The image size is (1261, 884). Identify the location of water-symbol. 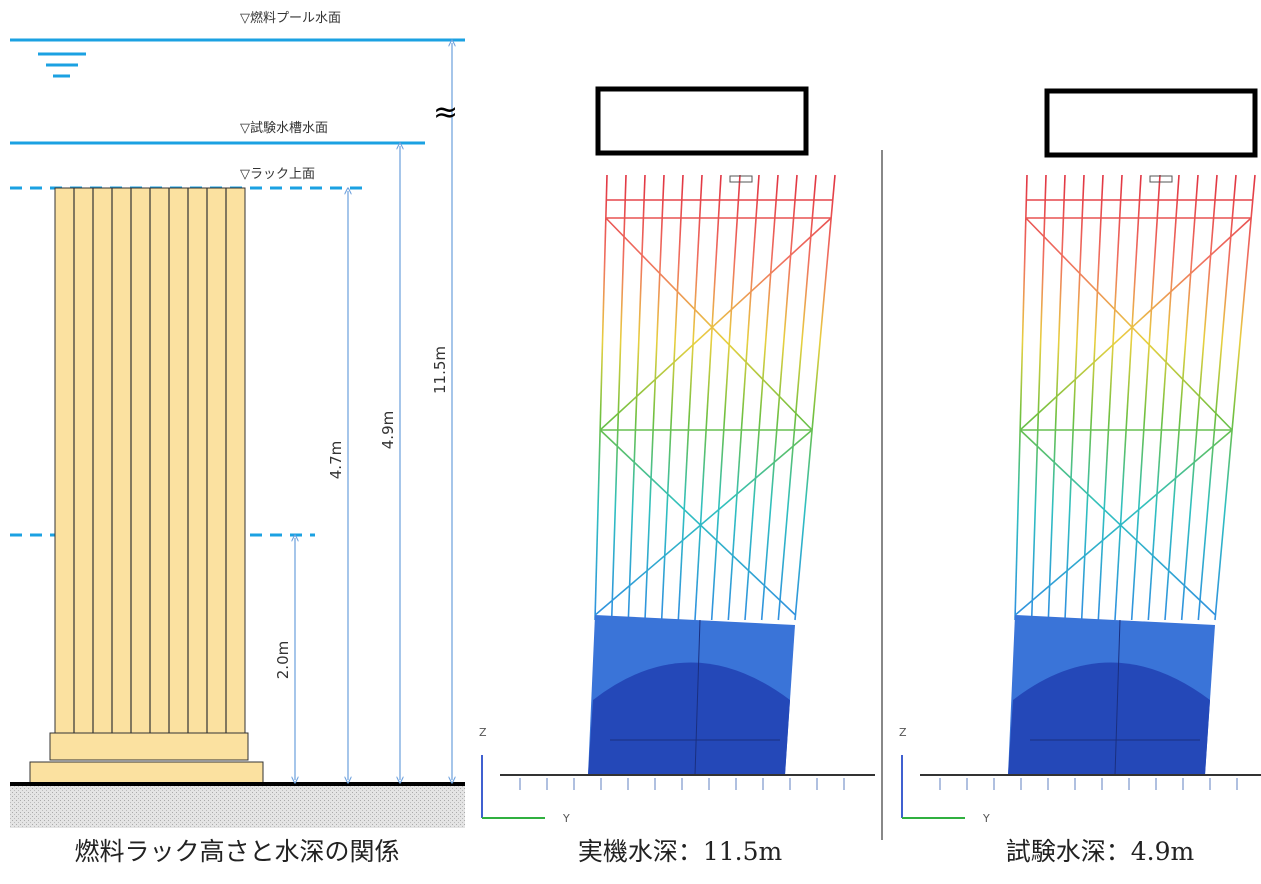
(62, 65).